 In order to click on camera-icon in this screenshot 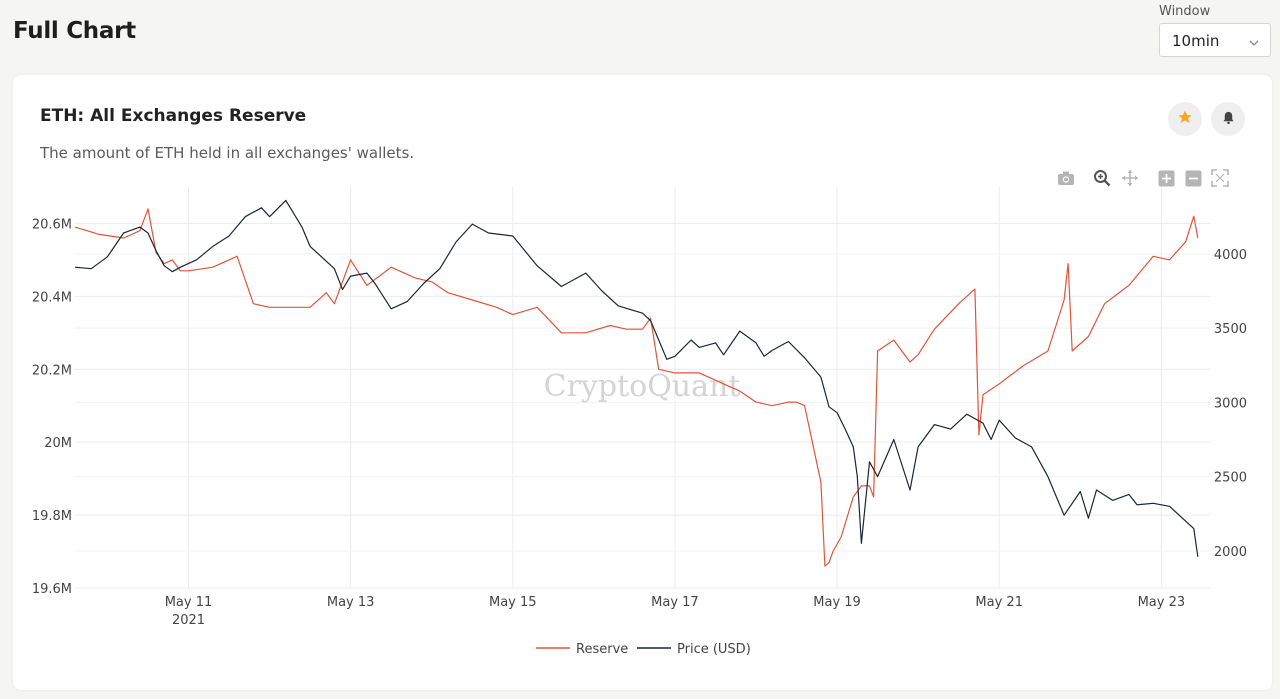, I will do `click(1066, 178)`.